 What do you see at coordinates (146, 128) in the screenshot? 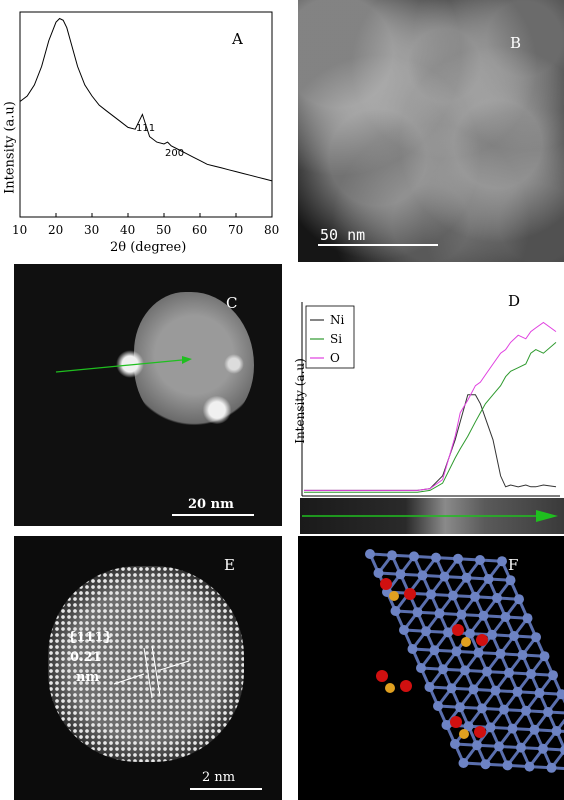
I see `peak-label-111: 111` at bounding box center [146, 128].